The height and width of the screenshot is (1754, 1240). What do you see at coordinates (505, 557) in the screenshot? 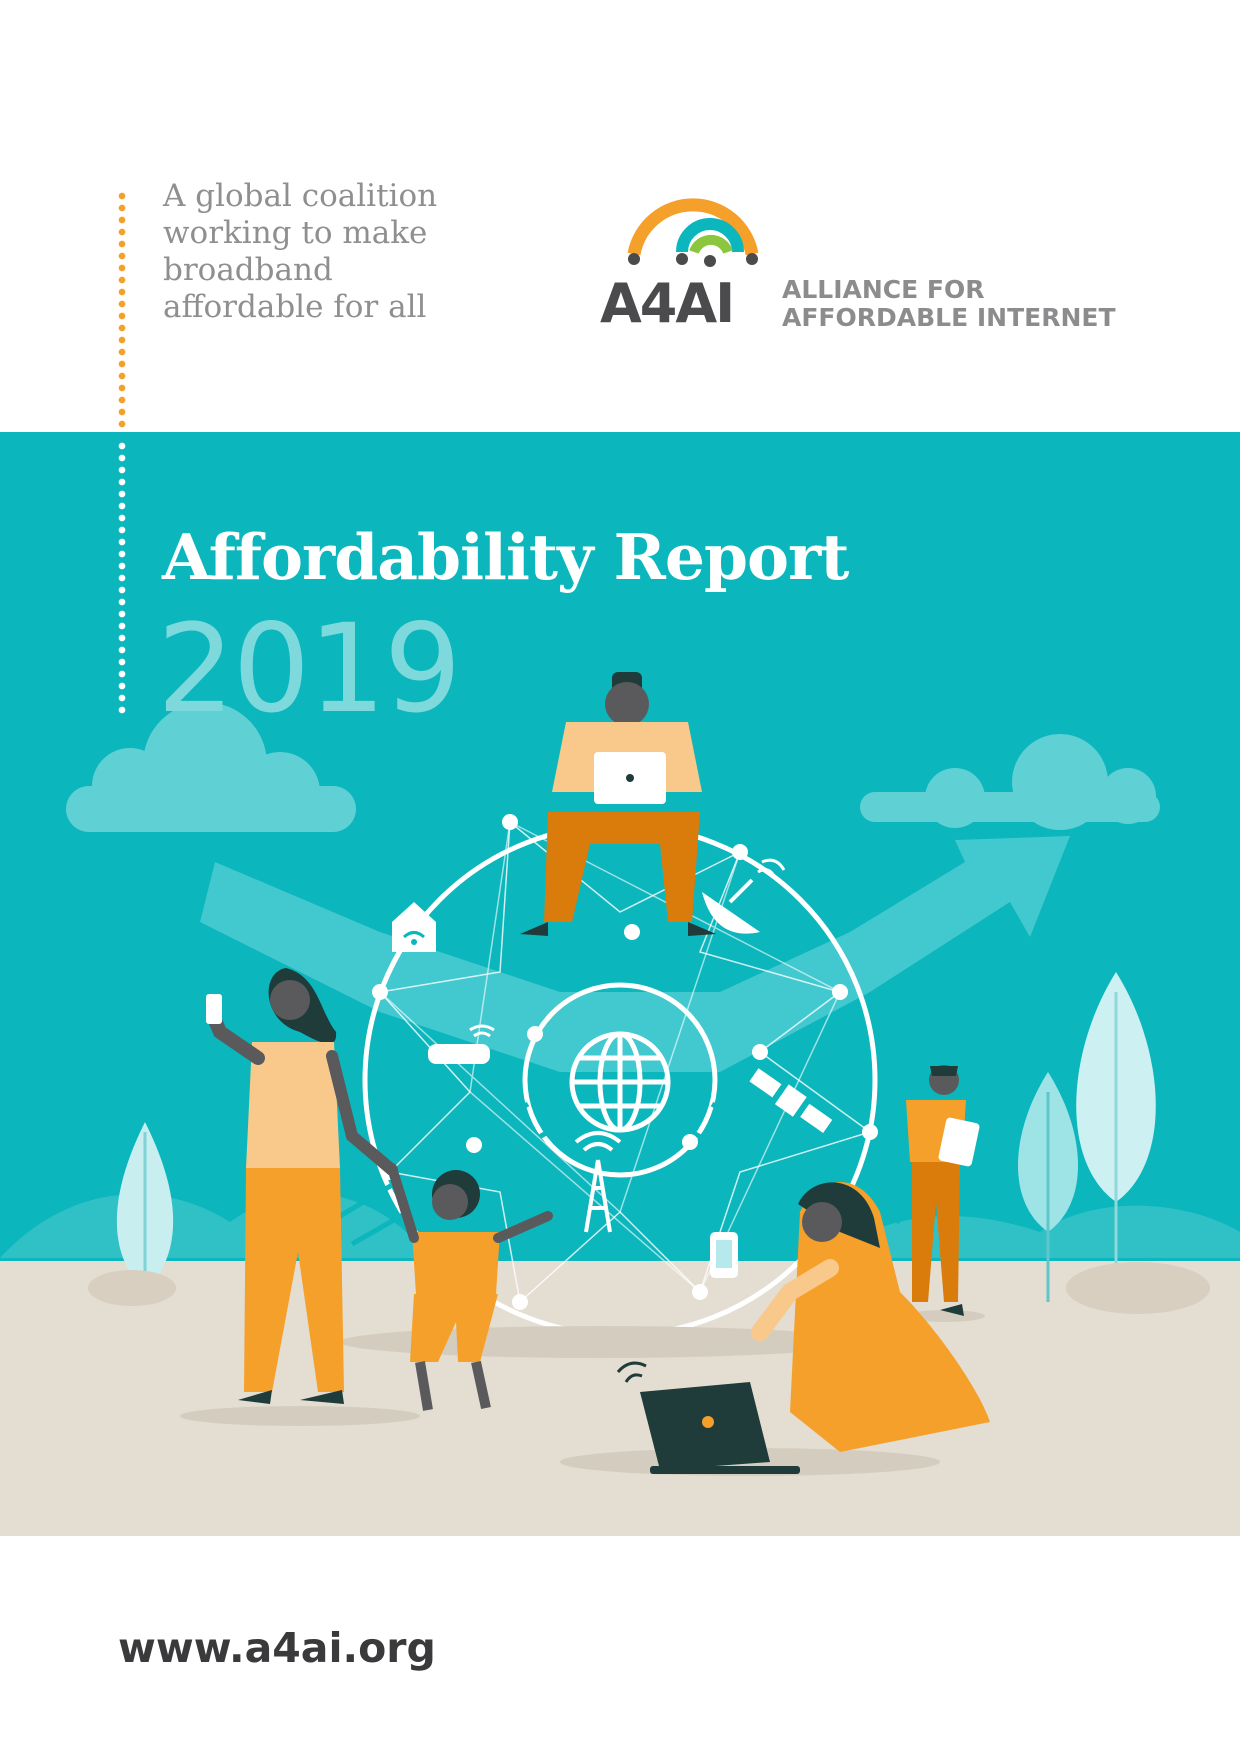
I see `report-title: Affordability Report` at bounding box center [505, 557].